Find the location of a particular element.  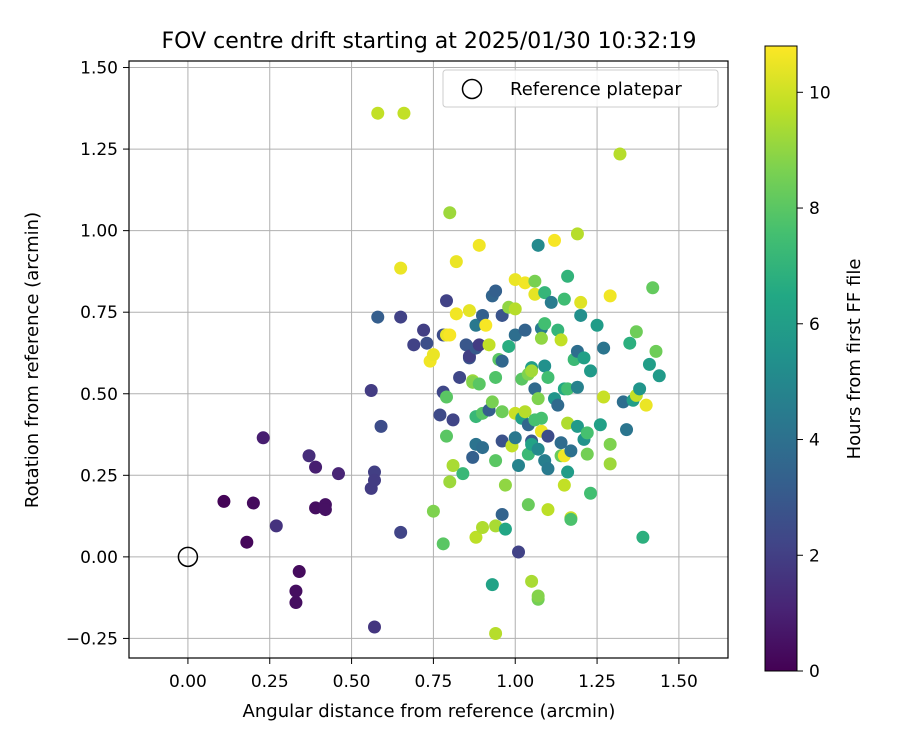

y-tick-label: 0.50 is located at coordinates (99, 395).